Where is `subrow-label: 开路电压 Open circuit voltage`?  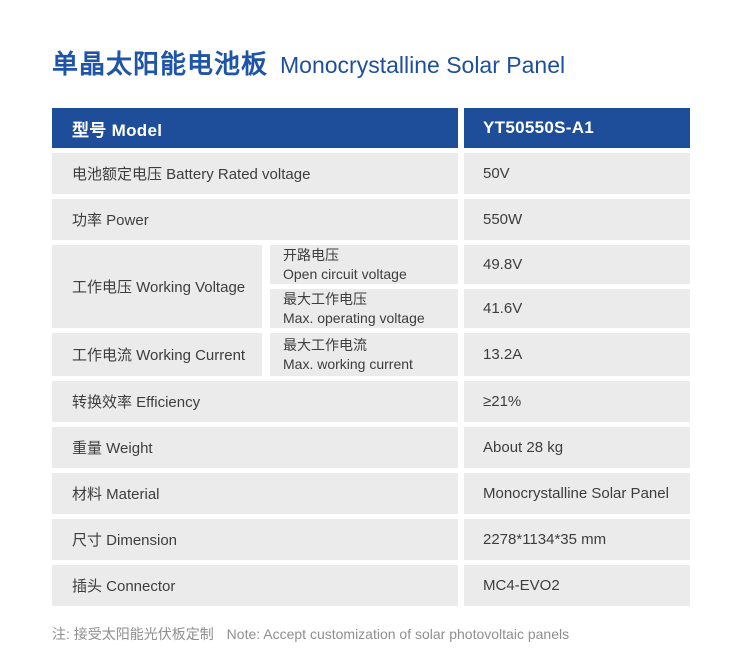 subrow-label: 开路电压 Open circuit voltage is located at coordinates (364, 264).